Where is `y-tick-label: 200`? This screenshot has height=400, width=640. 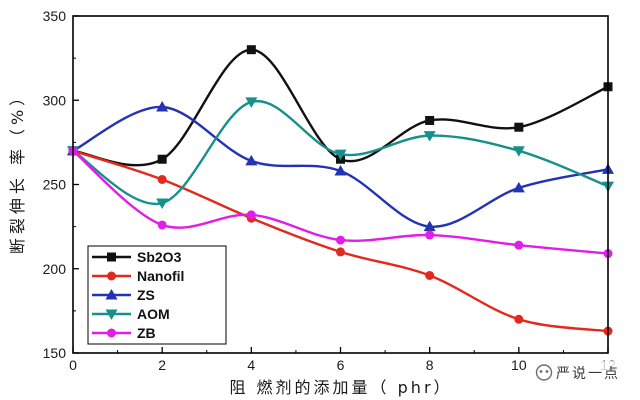 y-tick-label: 200 is located at coordinates (55, 269).